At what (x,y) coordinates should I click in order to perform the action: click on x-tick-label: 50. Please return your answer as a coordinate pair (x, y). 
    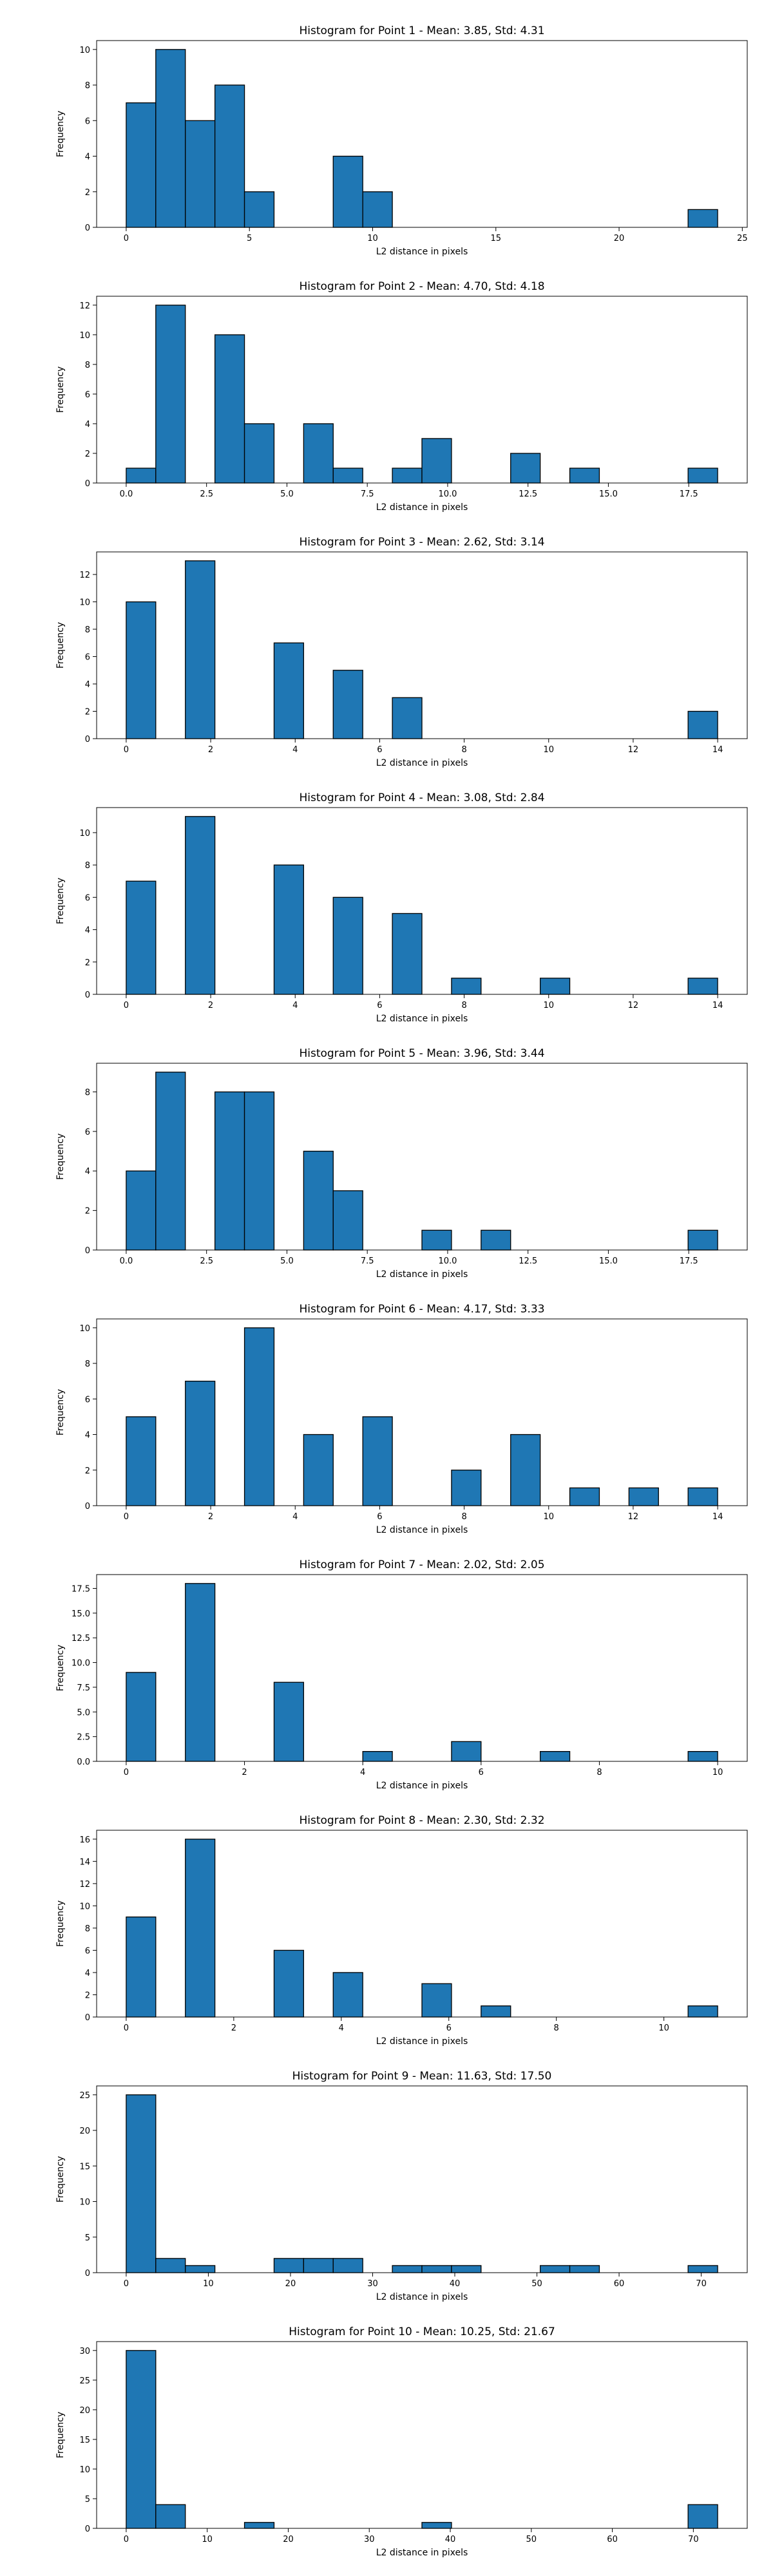
    Looking at the image, I should click on (531, 2539).